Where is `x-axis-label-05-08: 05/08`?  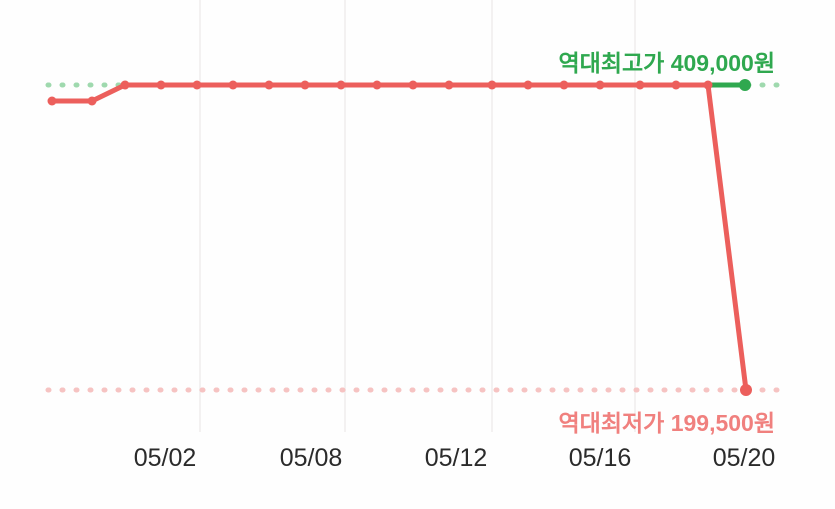
x-axis-label-05-08: 05/08 is located at coordinates (311, 458).